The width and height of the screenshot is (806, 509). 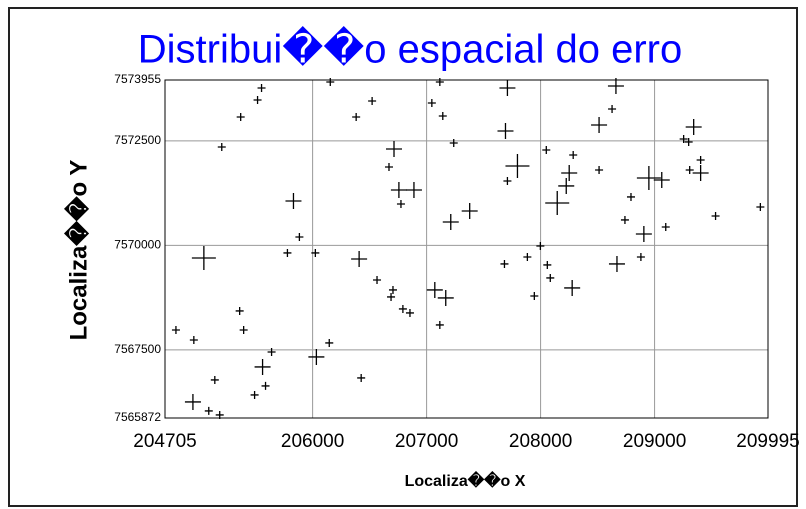 I want to click on y-tick-label: 7570000, so click(x=137, y=245).